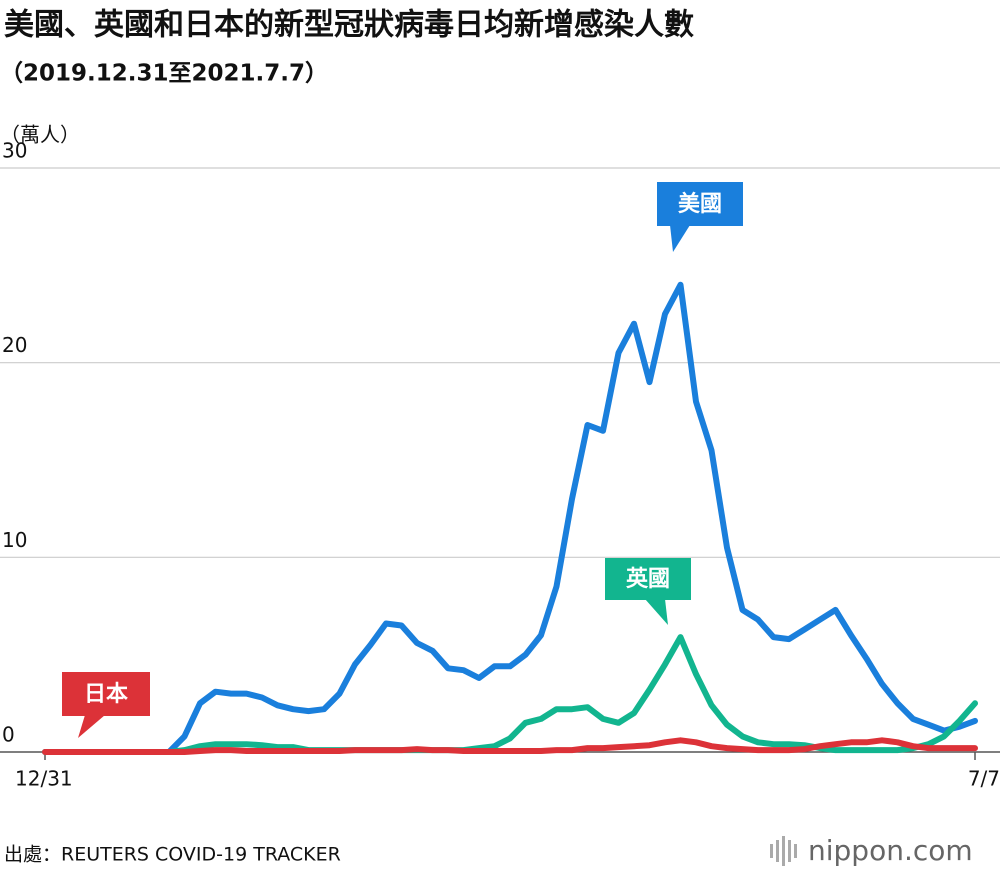 The image size is (1000, 872). I want to click on y-axis-label: （萬人）, so click(40, 135).